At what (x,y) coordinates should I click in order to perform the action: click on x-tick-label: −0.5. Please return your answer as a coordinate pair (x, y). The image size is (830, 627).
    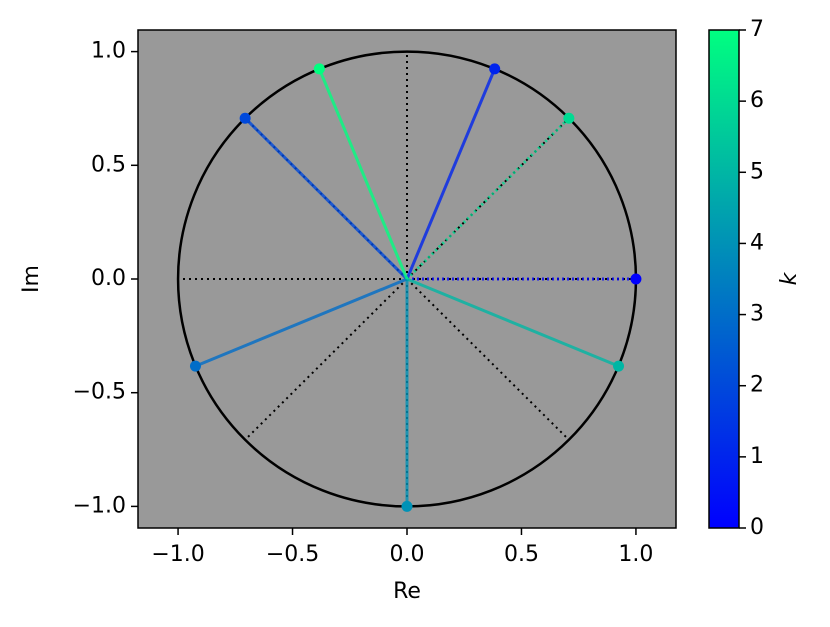
    Looking at the image, I should click on (292, 554).